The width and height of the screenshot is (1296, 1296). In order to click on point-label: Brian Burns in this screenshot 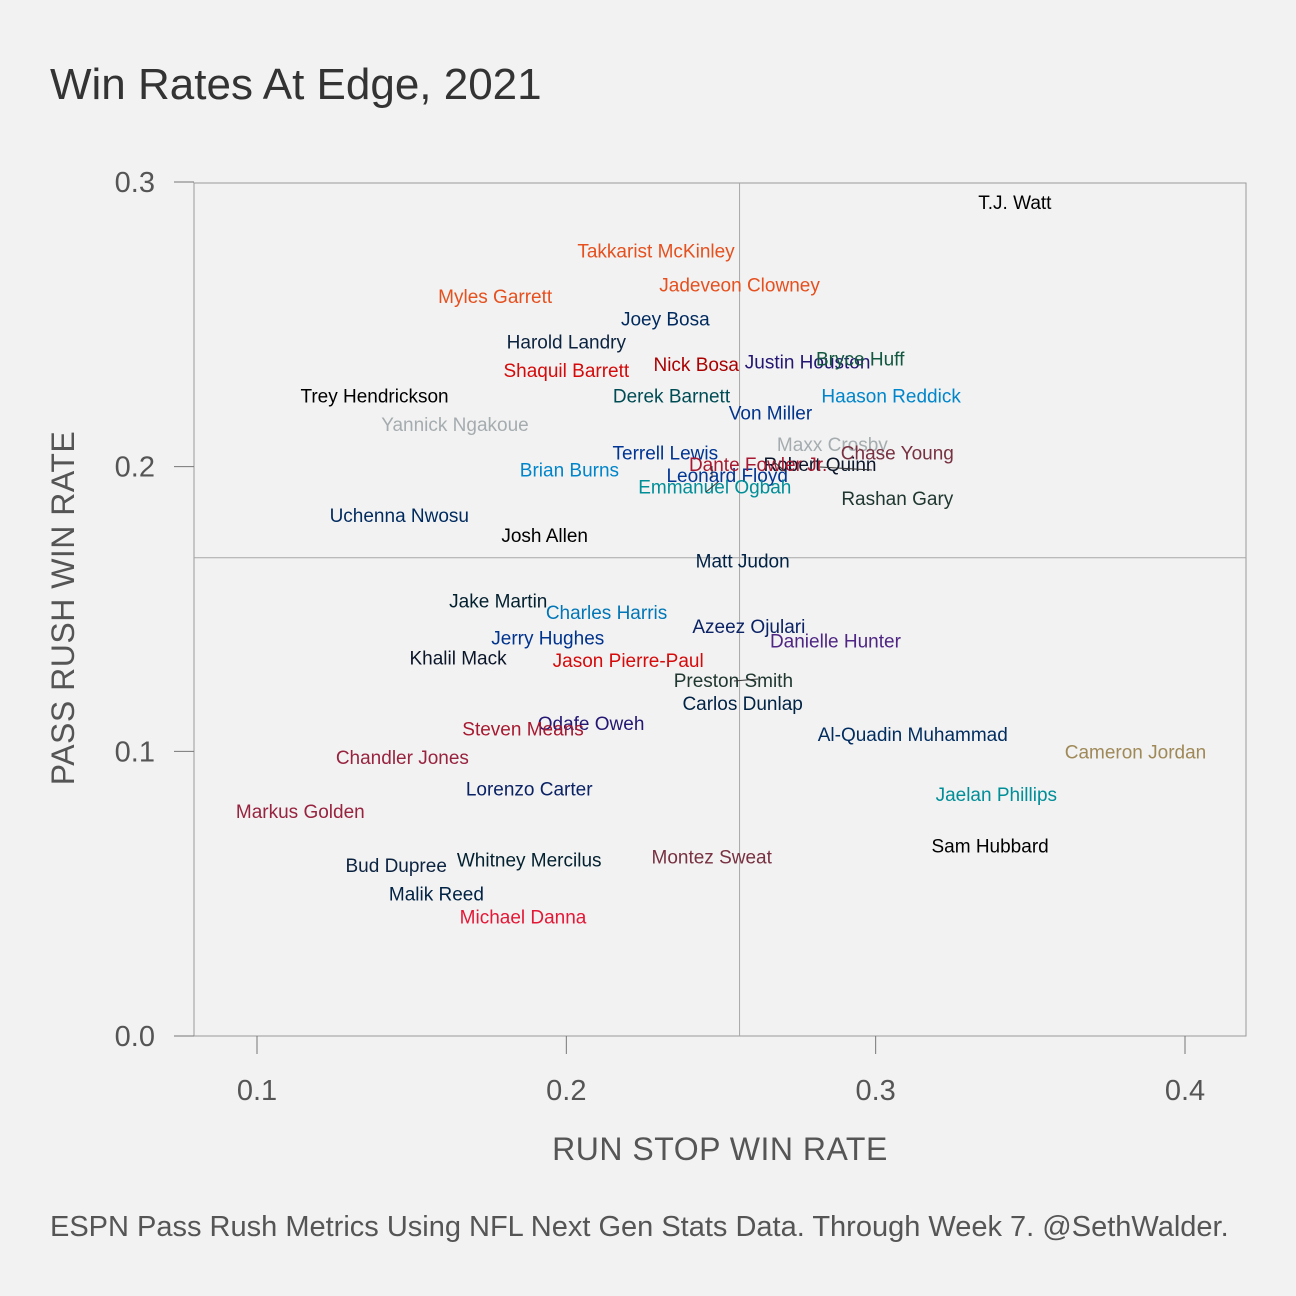, I will do `click(569, 471)`.